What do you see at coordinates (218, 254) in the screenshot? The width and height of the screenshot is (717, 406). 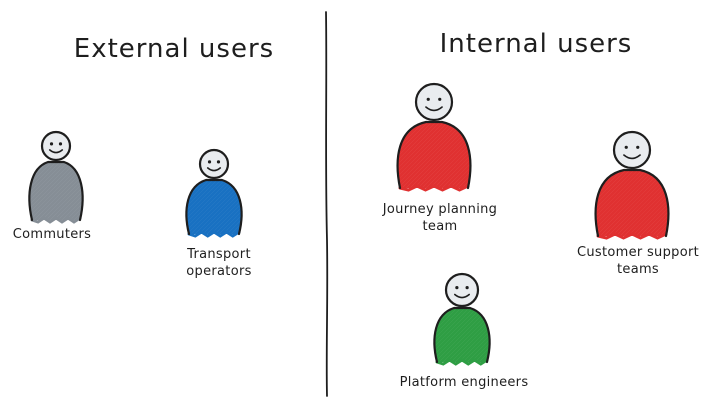 I see `label-line: Transport` at bounding box center [218, 254].